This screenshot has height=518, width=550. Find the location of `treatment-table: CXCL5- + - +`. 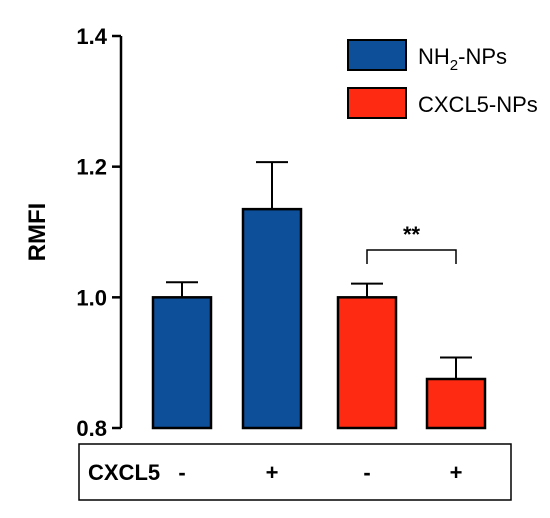

treatment-table: CXCL5- + - + is located at coordinates (295, 472).